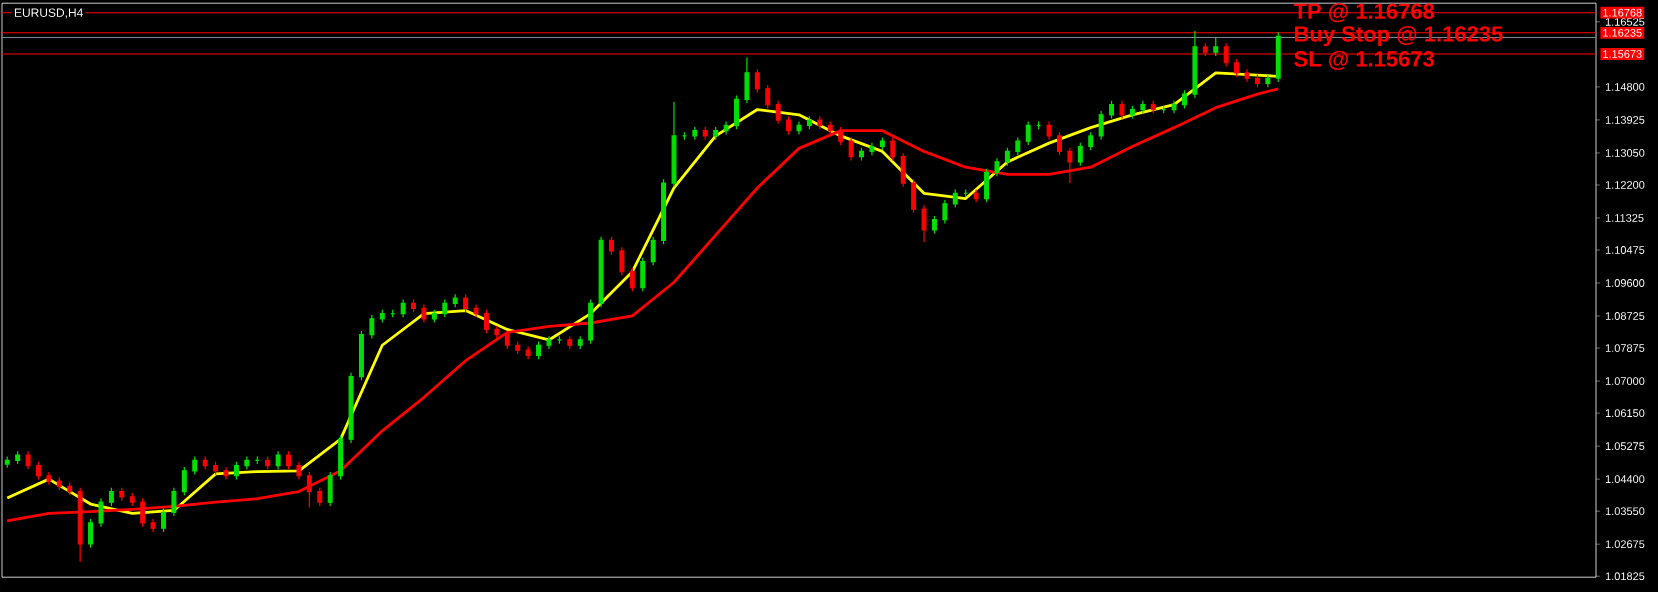  What do you see at coordinates (1625, 413) in the screenshot?
I see `y-tick-label: 1.06150` at bounding box center [1625, 413].